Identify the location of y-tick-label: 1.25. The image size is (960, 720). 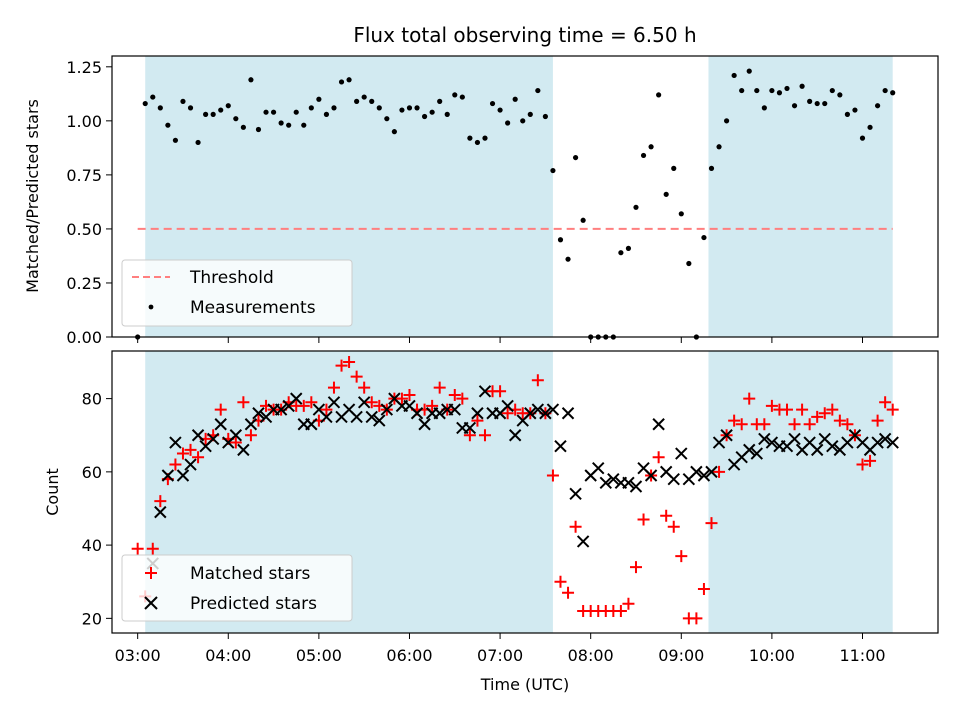
(84, 67).